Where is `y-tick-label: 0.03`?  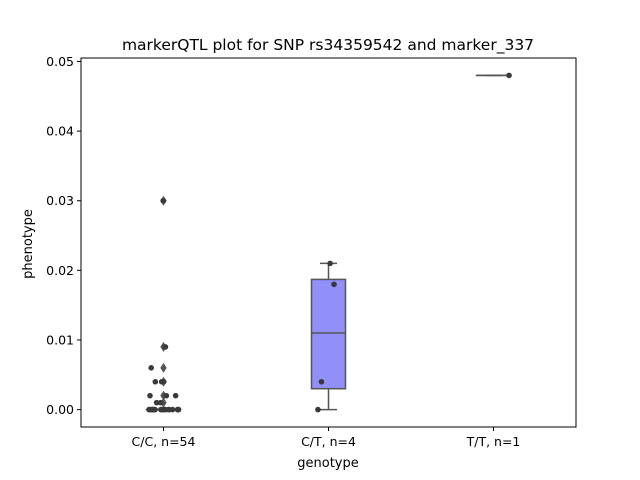 y-tick-label: 0.03 is located at coordinates (60, 200).